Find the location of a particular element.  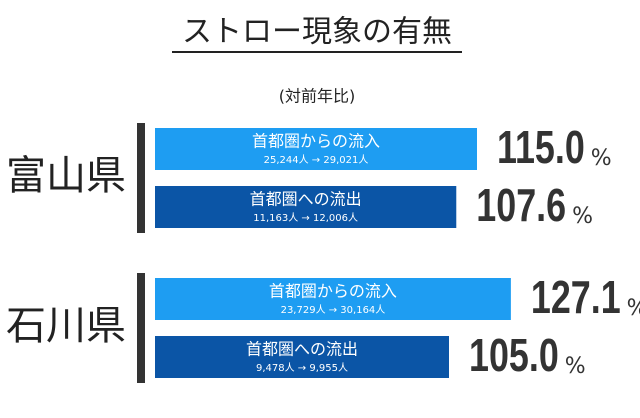

subtitle: (対前年比) is located at coordinates (317, 96).